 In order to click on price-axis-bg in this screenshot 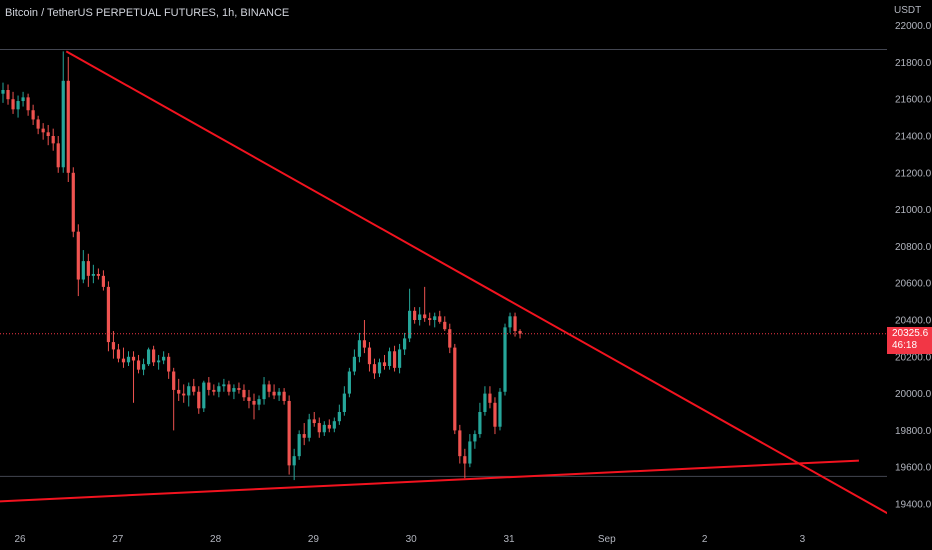, I will do `click(909, 275)`.